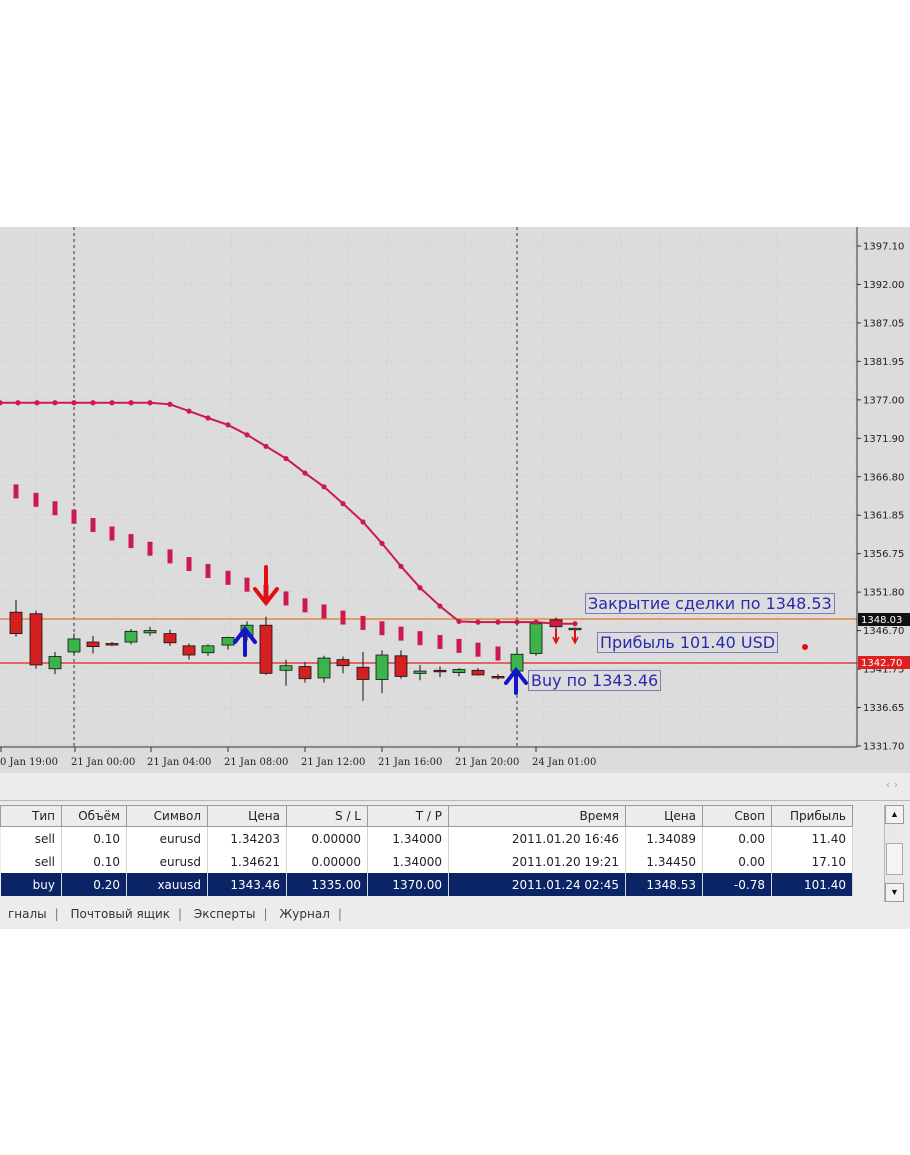 The height and width of the screenshot is (1155, 910). Describe the element at coordinates (167, 816) in the screenshot. I see `column-header: Символ` at that location.